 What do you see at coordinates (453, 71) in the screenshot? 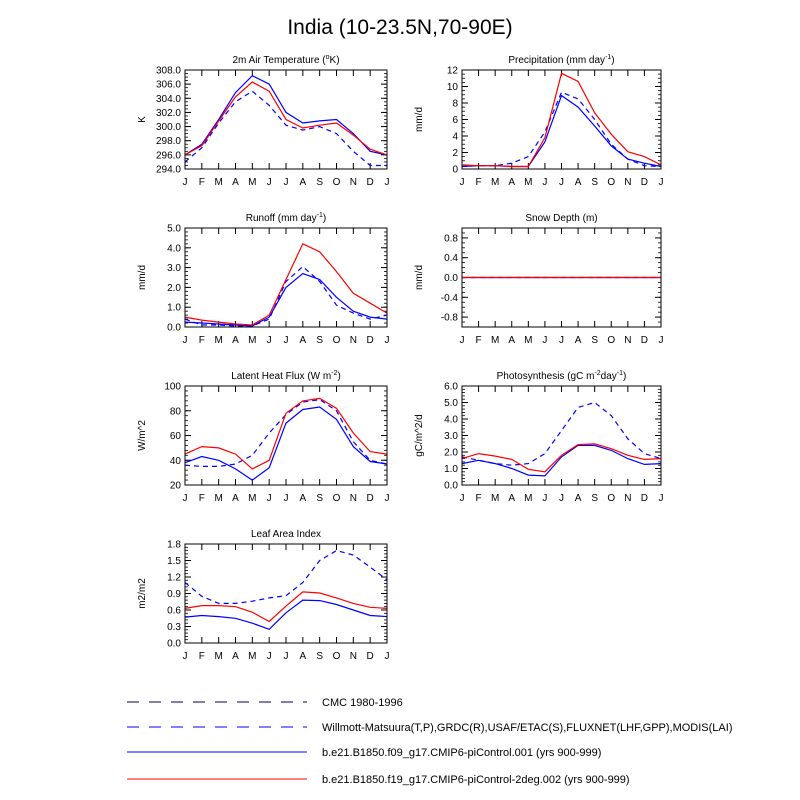
I see `y-tick-label: 12` at bounding box center [453, 71].